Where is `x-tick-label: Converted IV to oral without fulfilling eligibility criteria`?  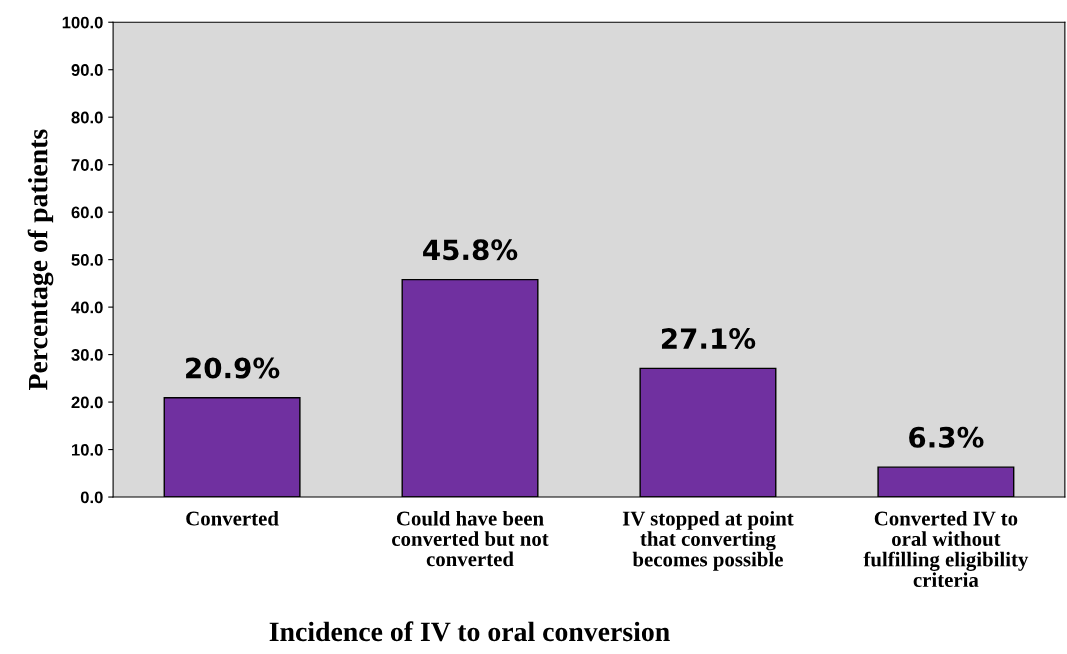 x-tick-label: Converted IV to oral without fulfilling eligibility criteria is located at coordinates (946, 548).